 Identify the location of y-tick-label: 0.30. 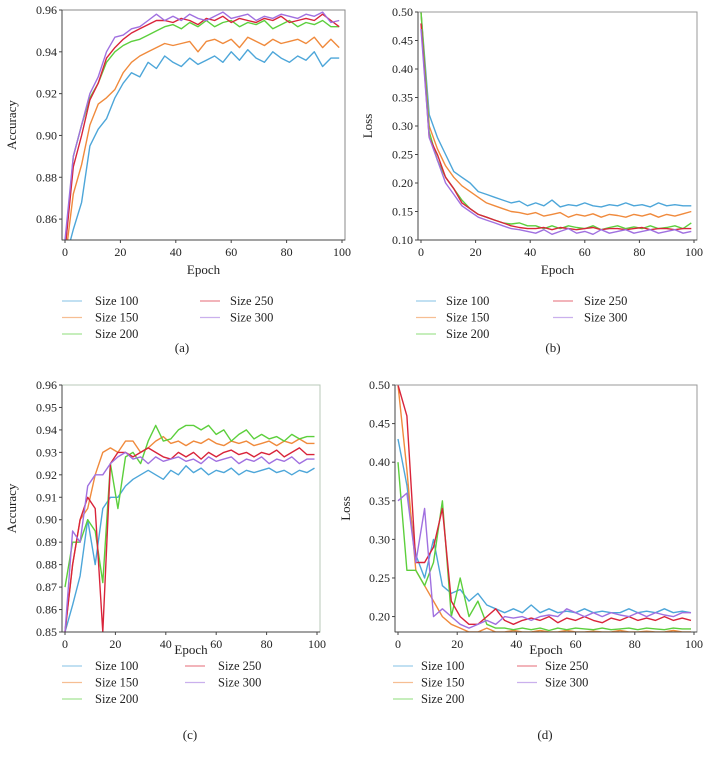
(402, 126).